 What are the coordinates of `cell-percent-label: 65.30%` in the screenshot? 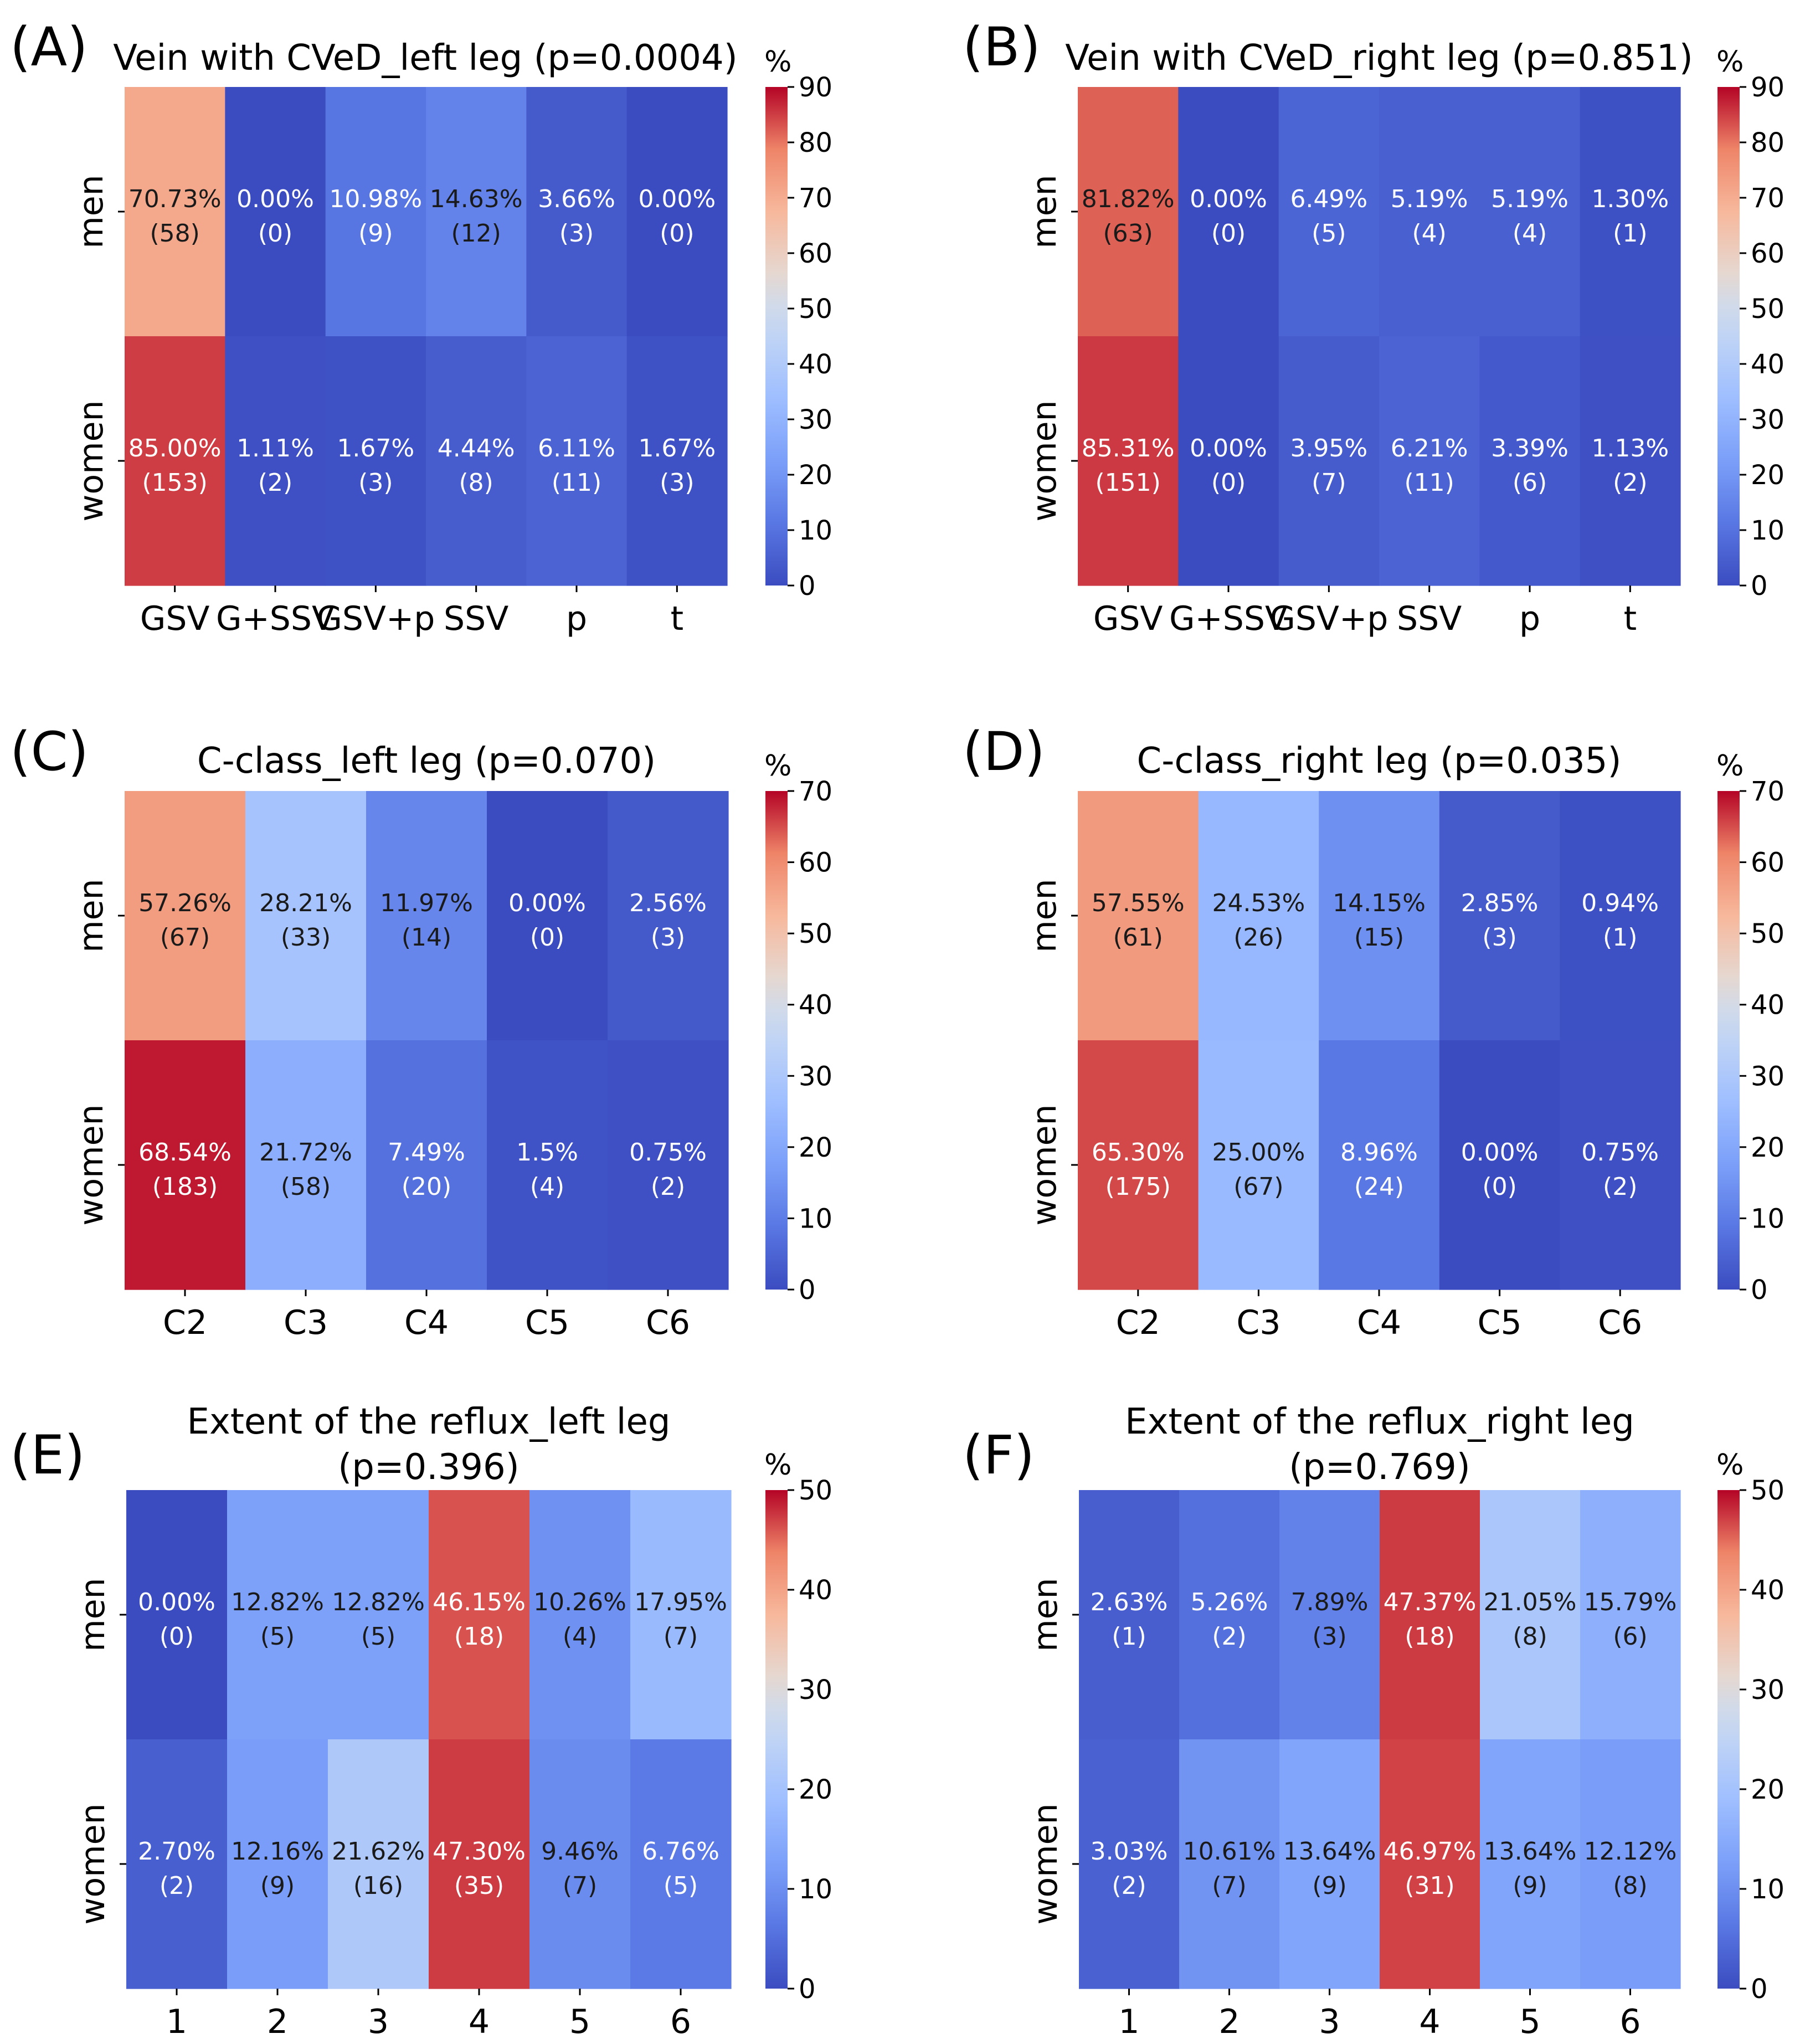 It's located at (1138, 1152).